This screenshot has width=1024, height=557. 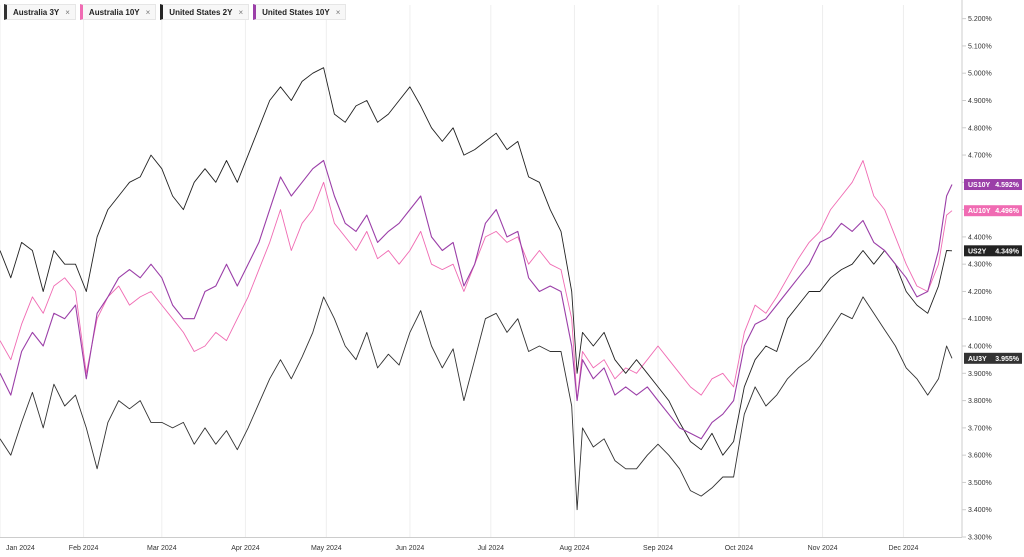 I want to click on x-tick-label: Jul 2024, so click(x=491, y=548).